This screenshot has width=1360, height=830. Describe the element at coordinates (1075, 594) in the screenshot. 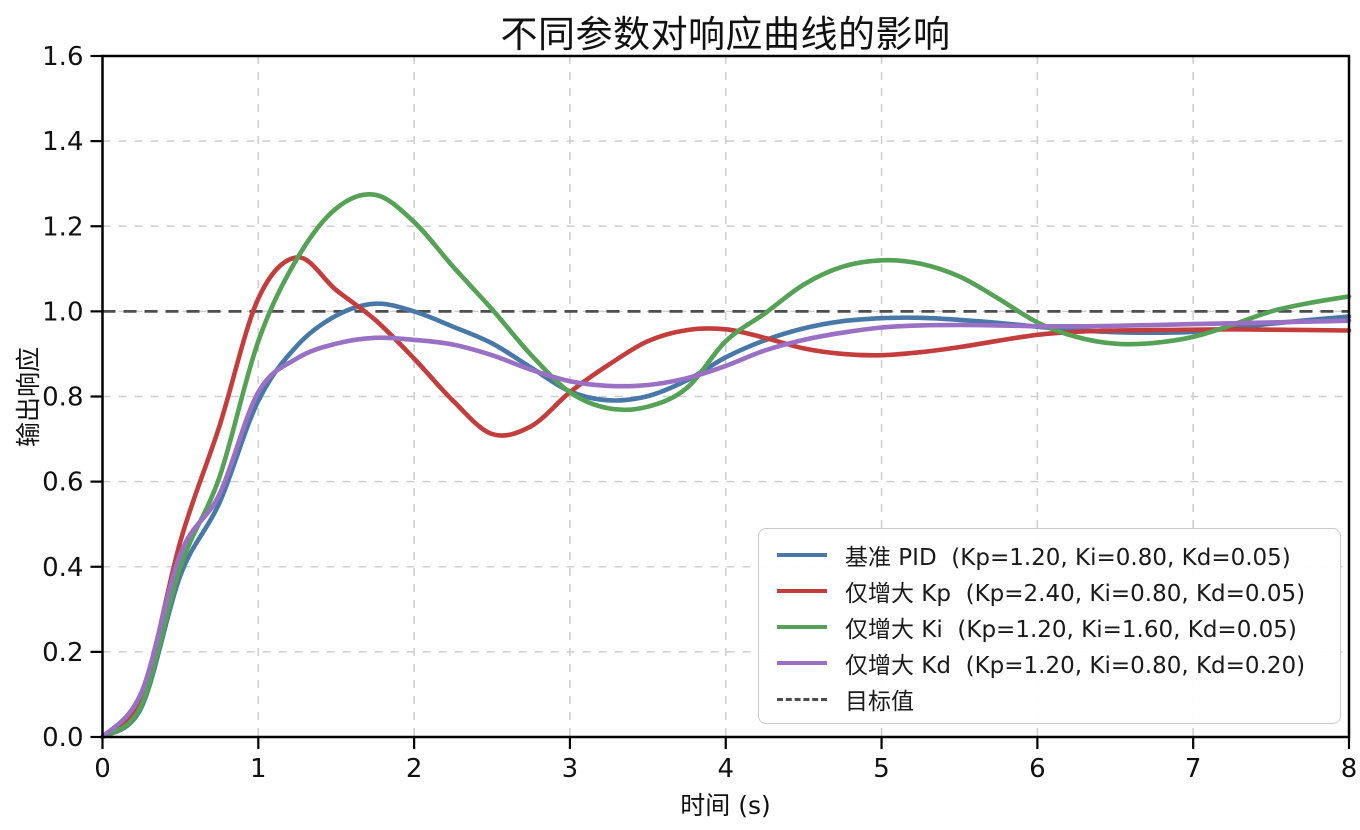

I see `legend-label: 仅增大 Kp (Kp=2.40, Ki=0.80, Kd=0.05)` at that location.